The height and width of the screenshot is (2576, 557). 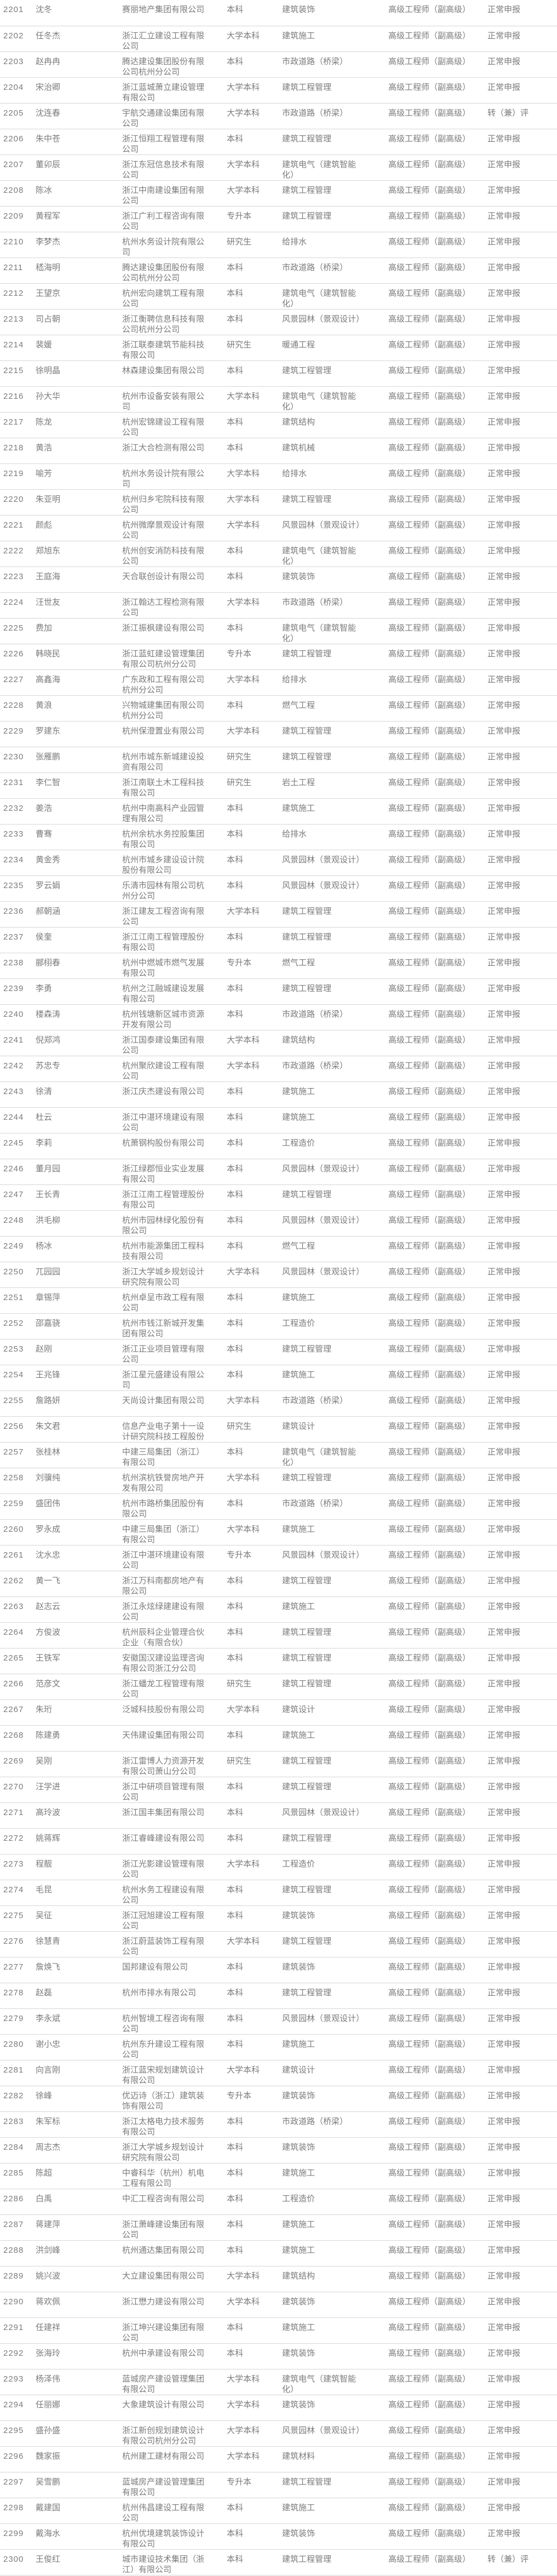 I want to click on cell-company: 浙江汇立建设工程有限公司, so click(x=163, y=41).